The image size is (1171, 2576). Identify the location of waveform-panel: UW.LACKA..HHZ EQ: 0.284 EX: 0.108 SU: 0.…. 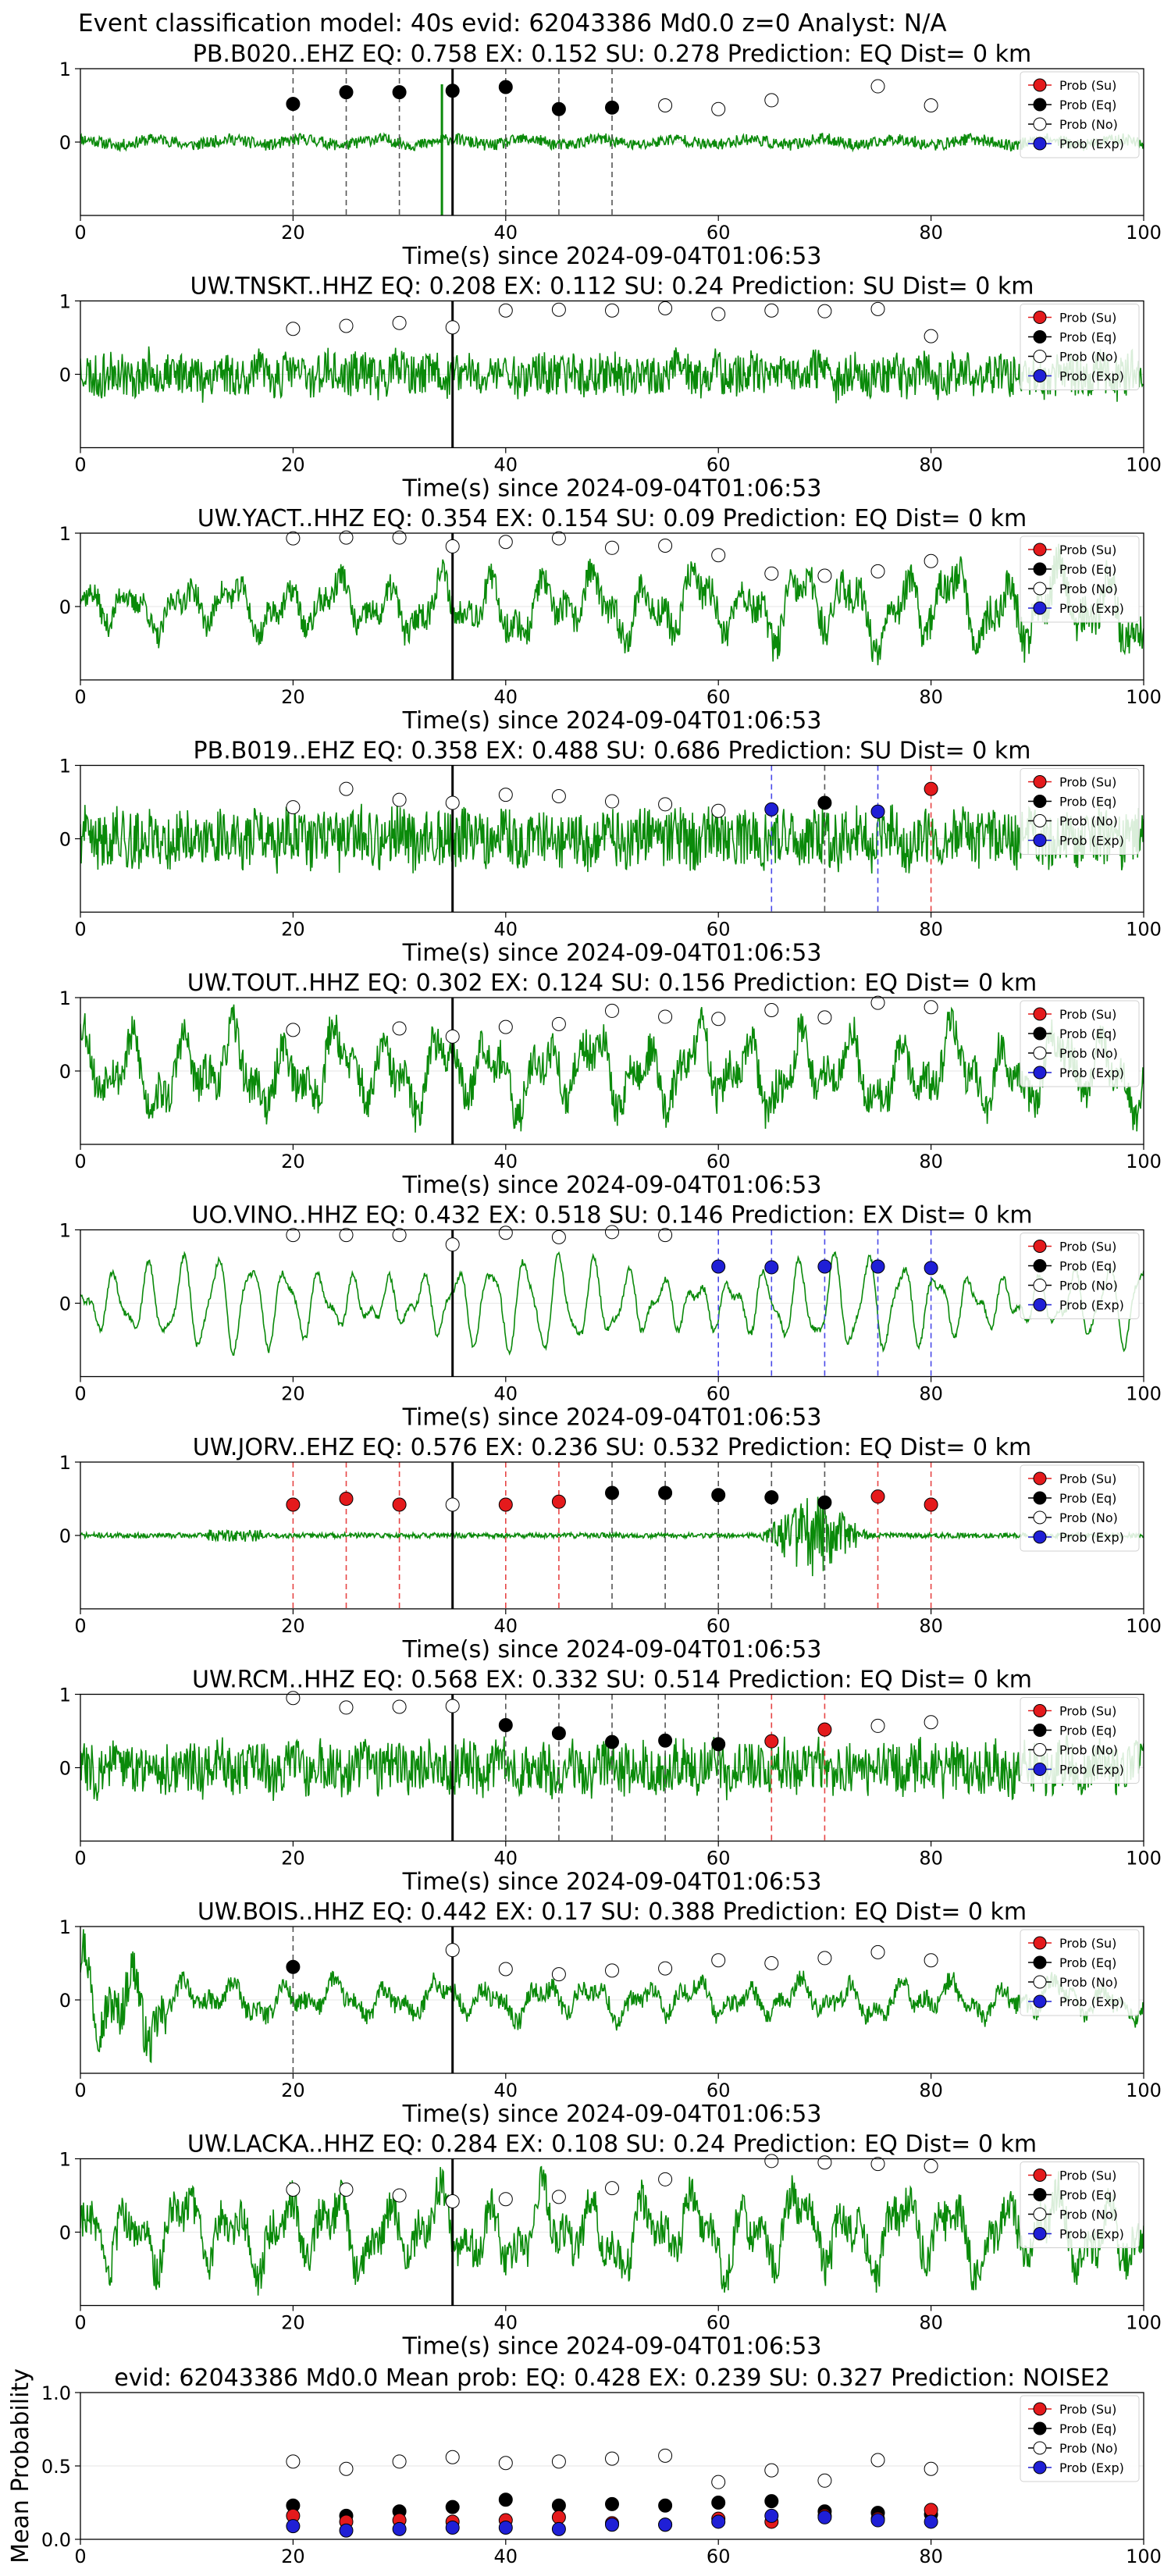
(610, 2246).